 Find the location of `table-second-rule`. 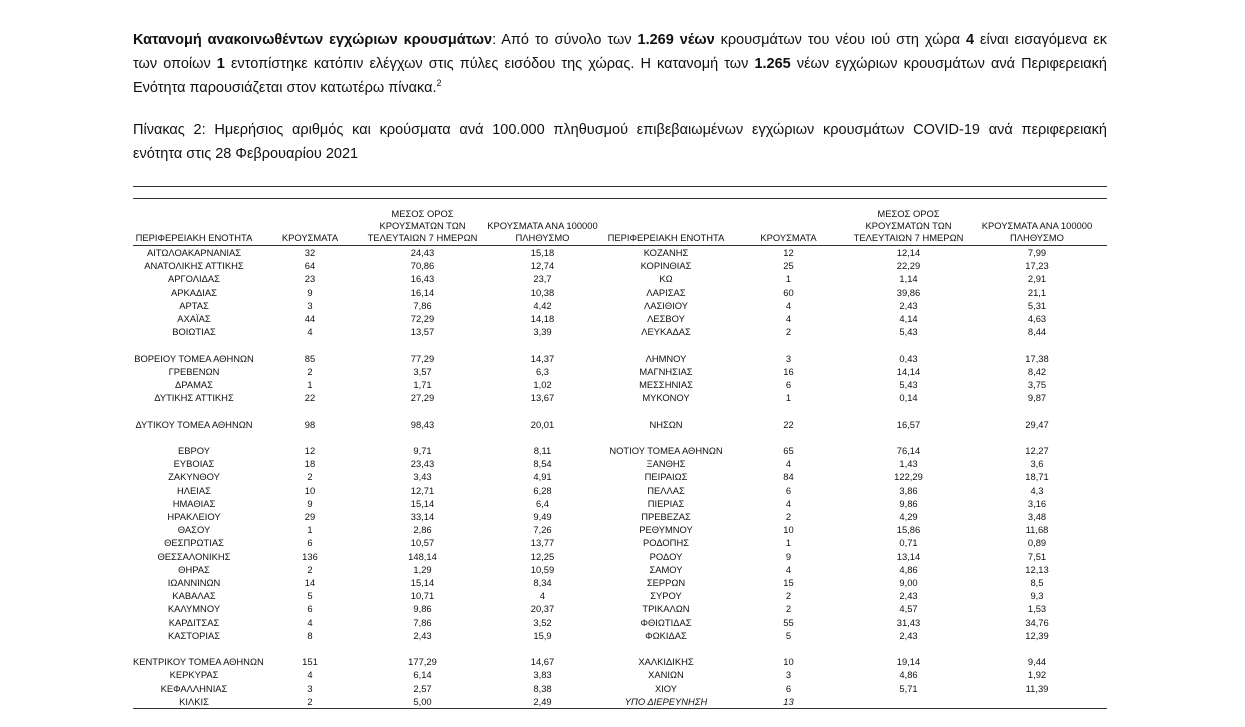

table-second-rule is located at coordinates (620, 198).